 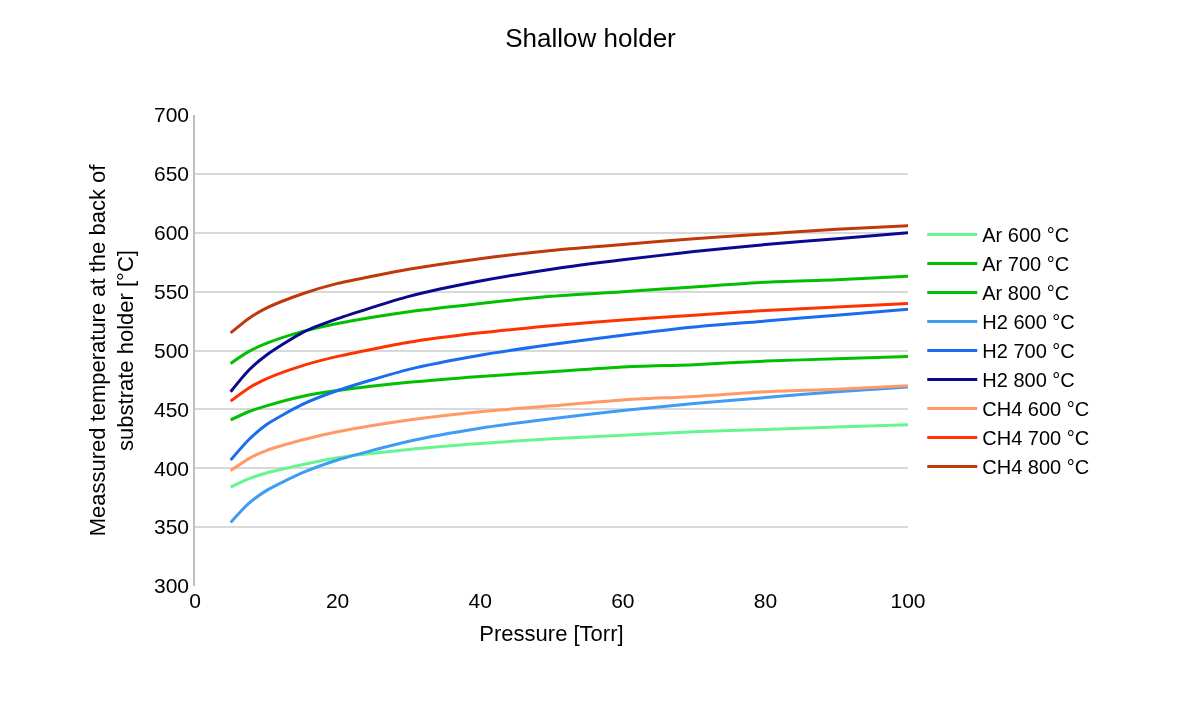 I want to click on y-tick-label: 700, so click(x=172, y=115).